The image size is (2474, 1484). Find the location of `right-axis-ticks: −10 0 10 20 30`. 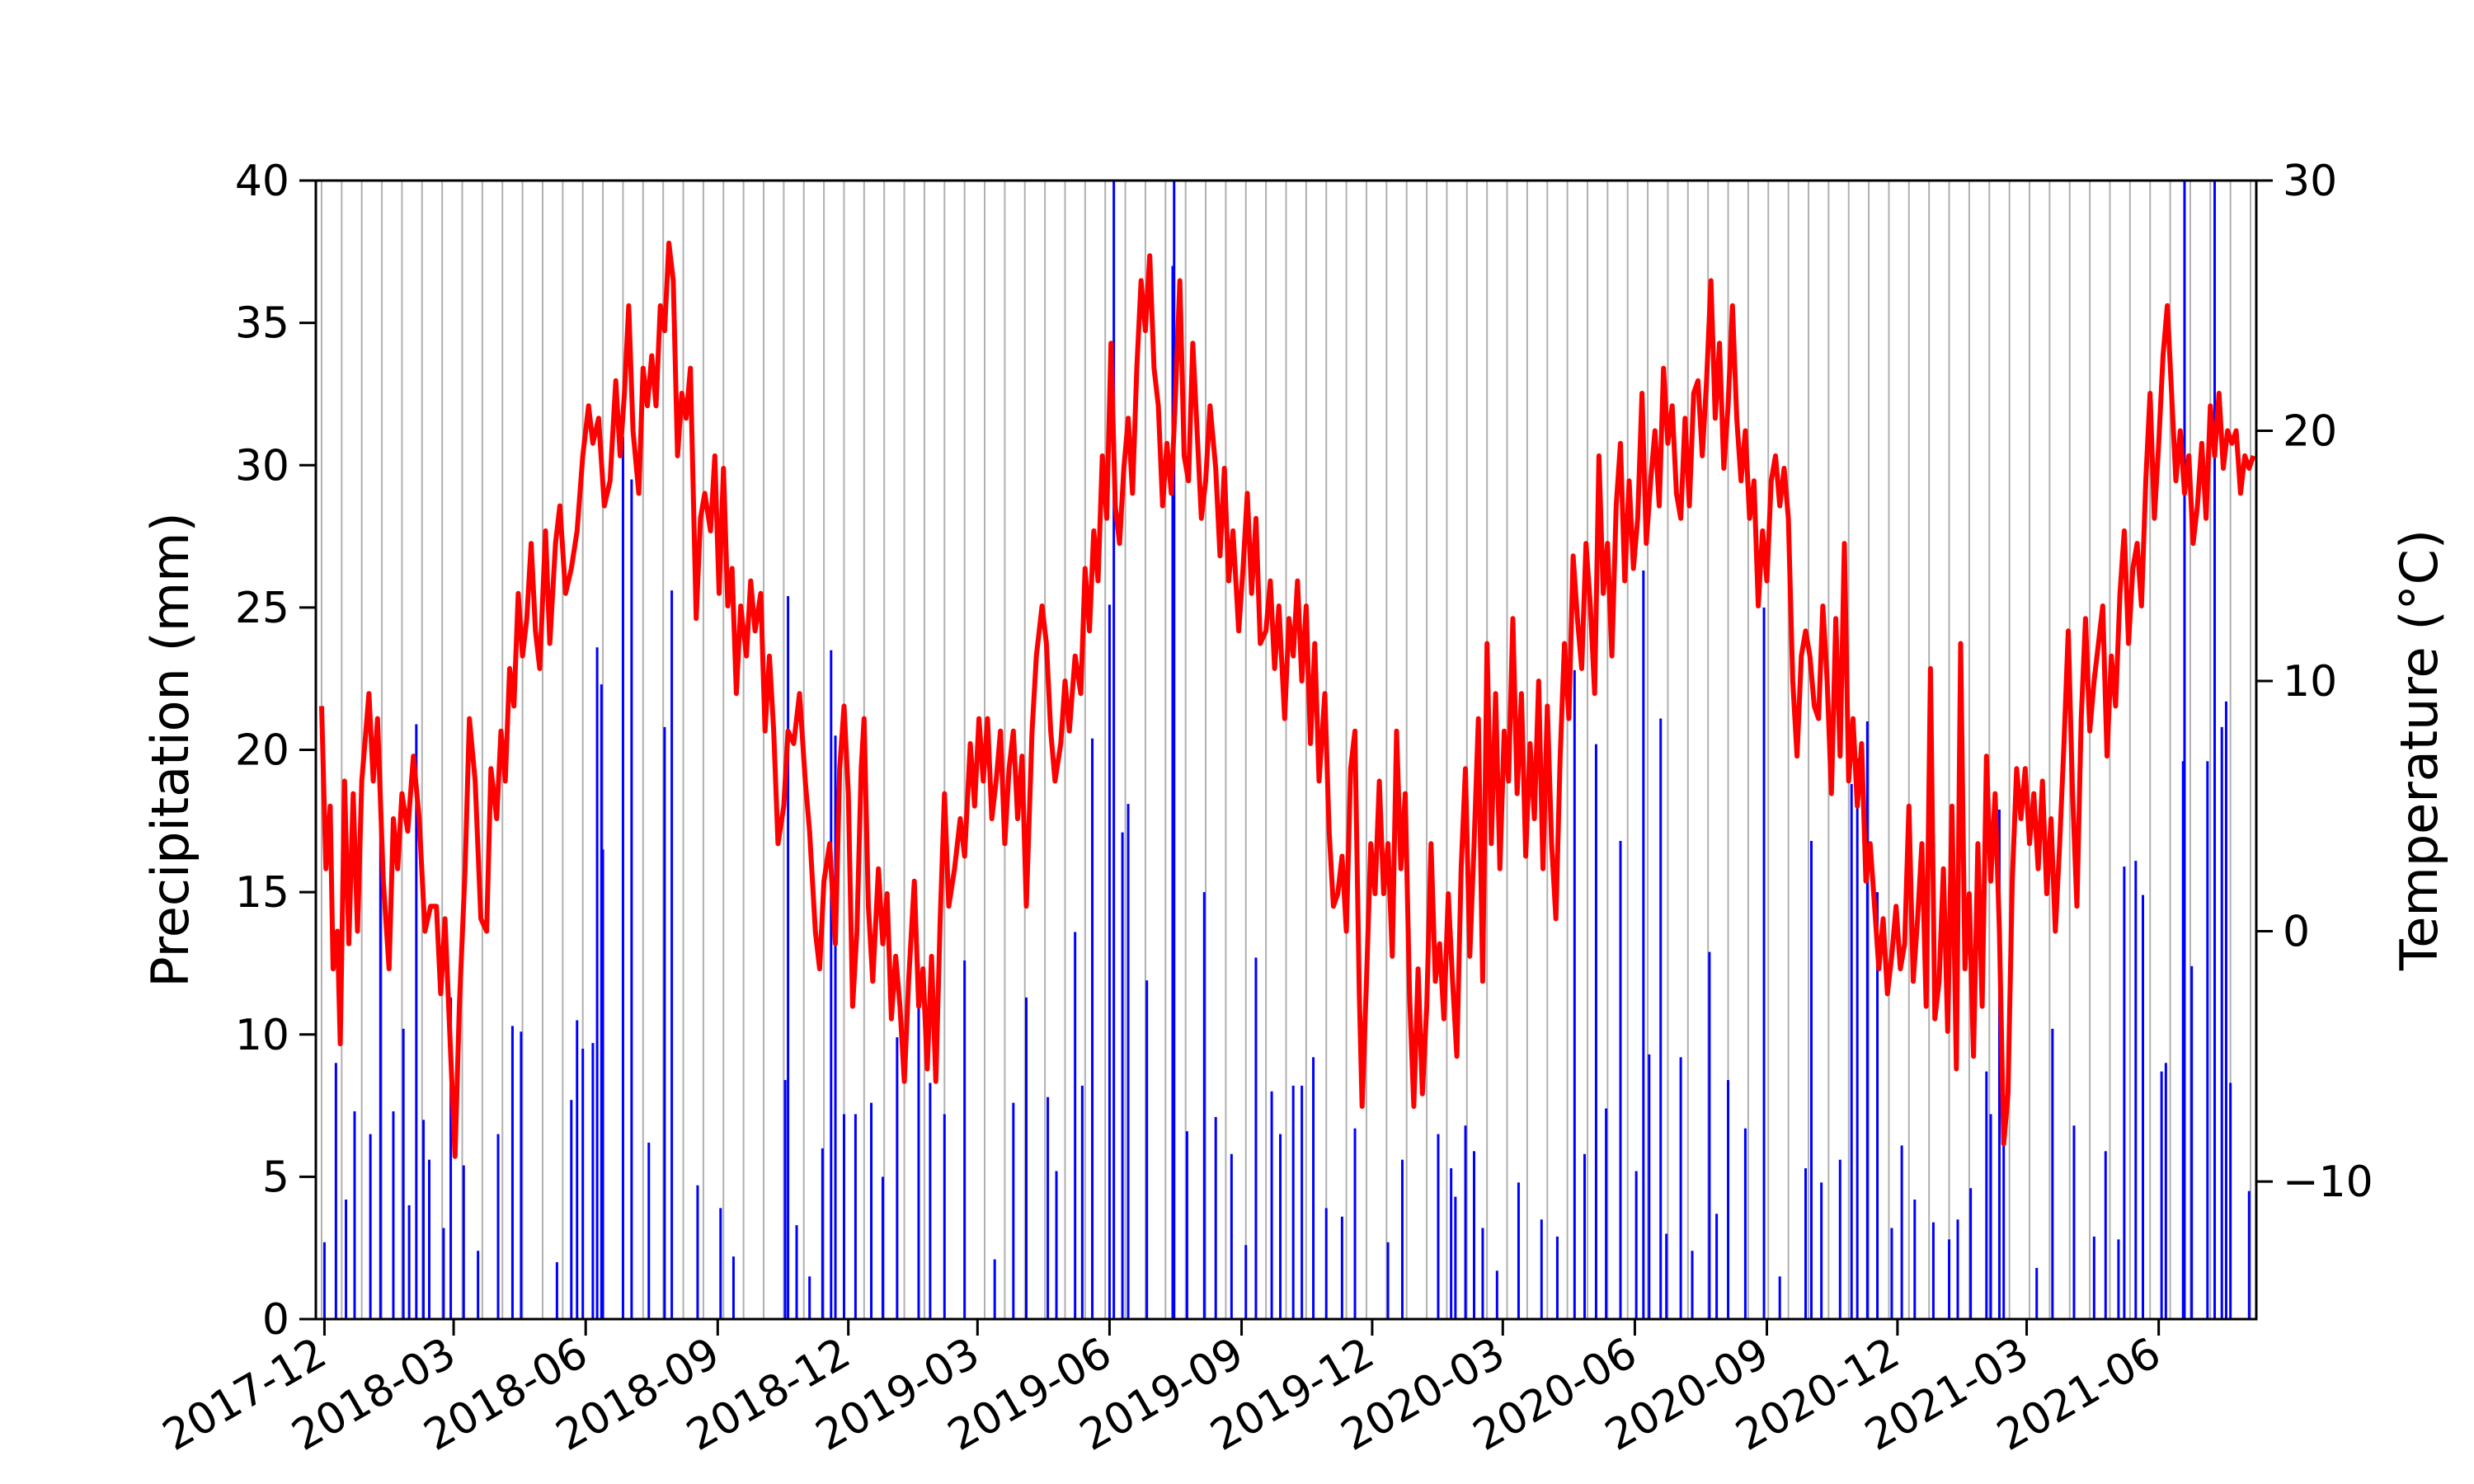

right-axis-ticks: −10 0 10 20 30 is located at coordinates (2314, 682).